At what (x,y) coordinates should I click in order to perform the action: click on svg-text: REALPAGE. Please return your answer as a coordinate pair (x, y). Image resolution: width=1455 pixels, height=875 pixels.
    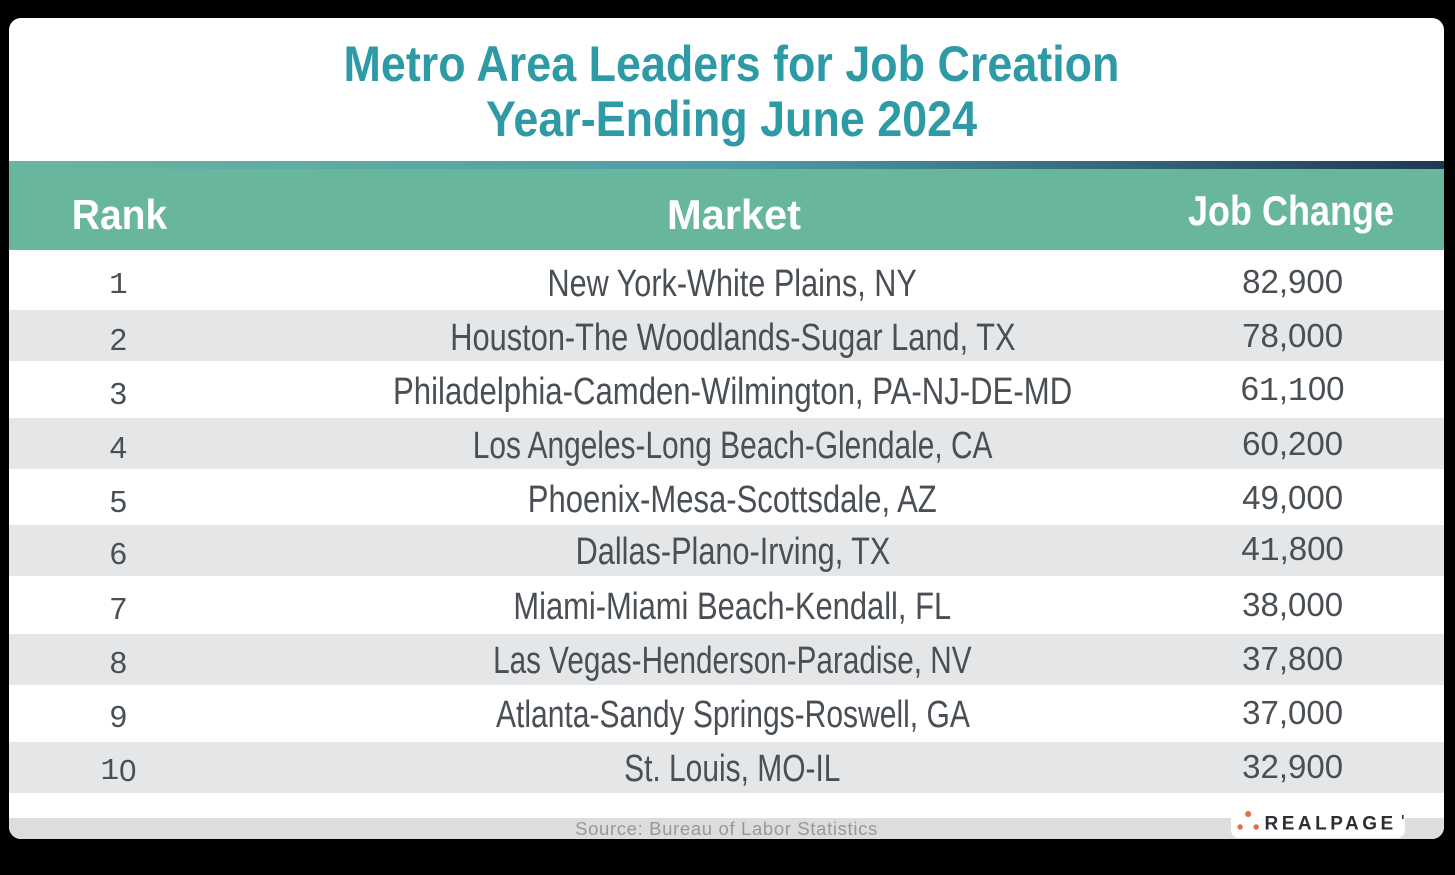
    Looking at the image, I should click on (1331, 824).